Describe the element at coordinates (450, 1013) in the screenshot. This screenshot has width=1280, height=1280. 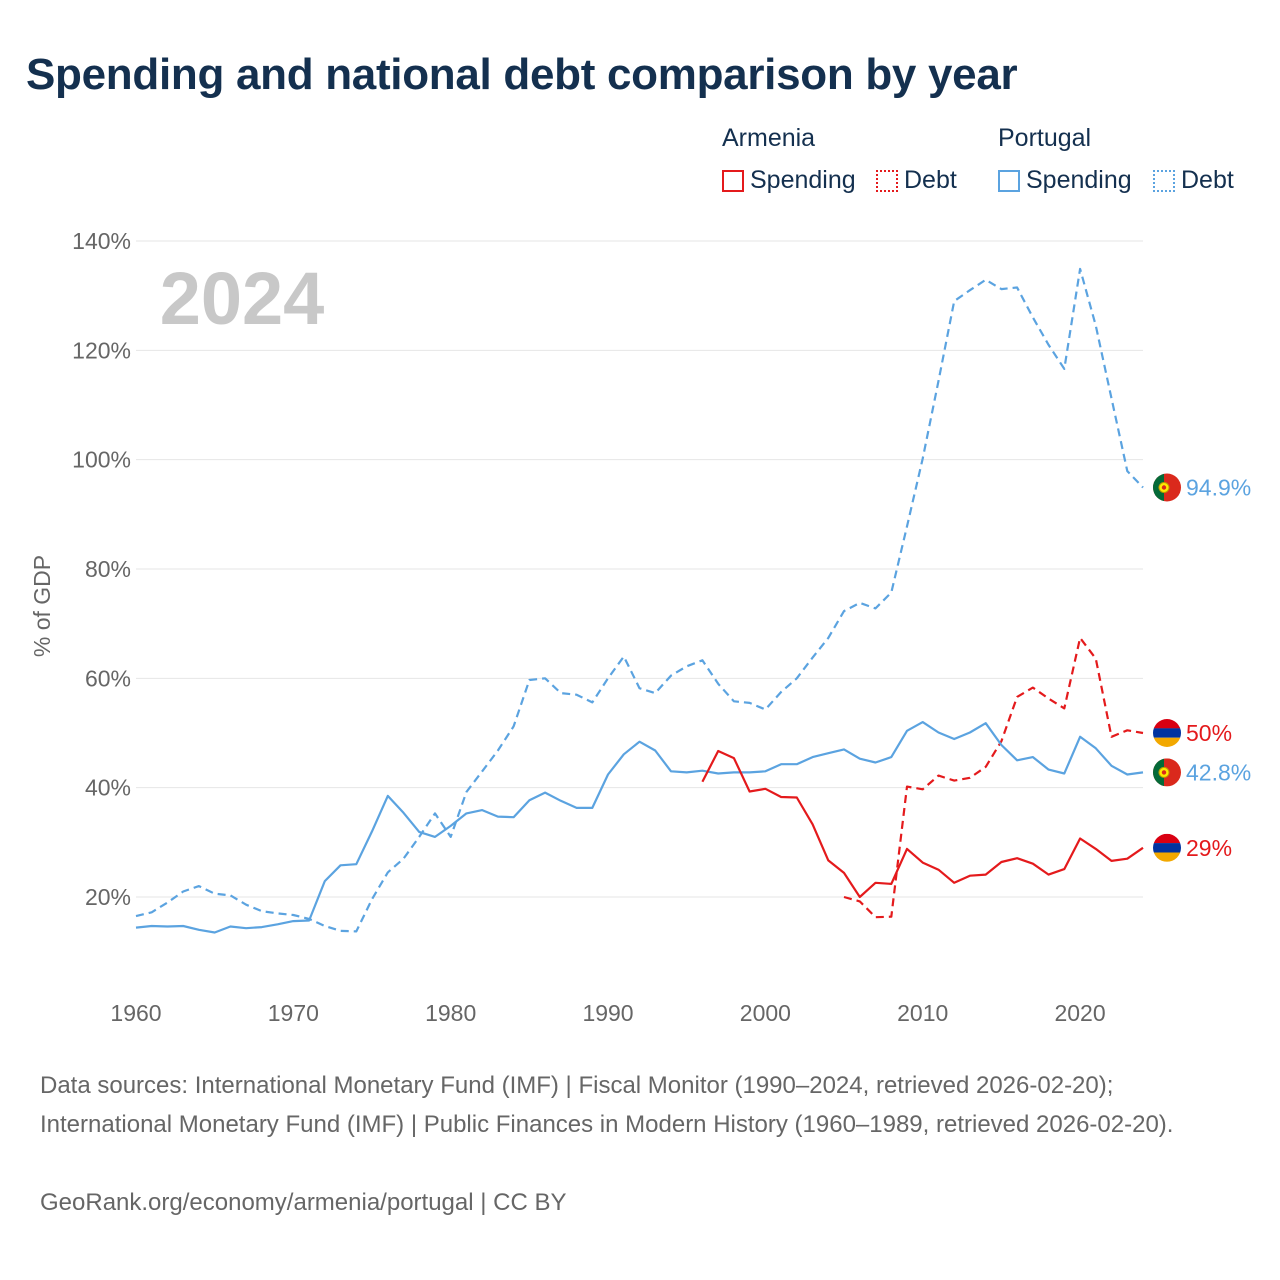
I see `x-tick-label: 1980` at that location.